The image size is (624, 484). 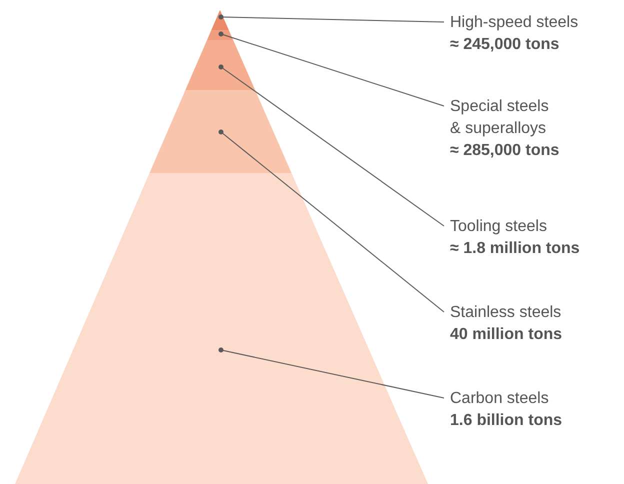 I want to click on data-label: 40 million tons, so click(x=506, y=335).